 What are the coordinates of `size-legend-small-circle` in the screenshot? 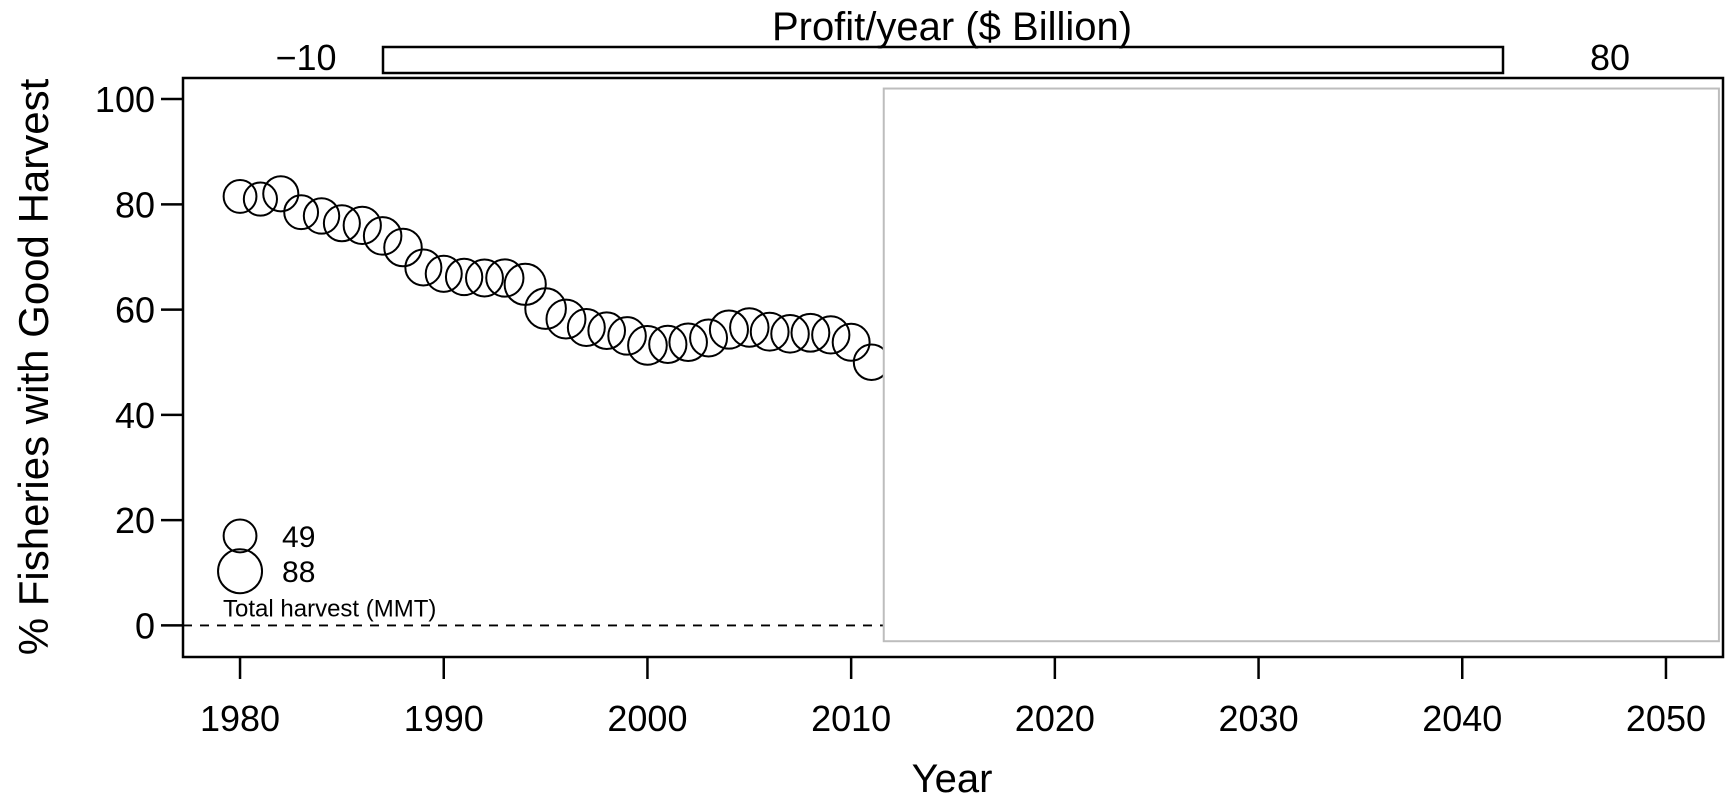 It's located at (240, 536).